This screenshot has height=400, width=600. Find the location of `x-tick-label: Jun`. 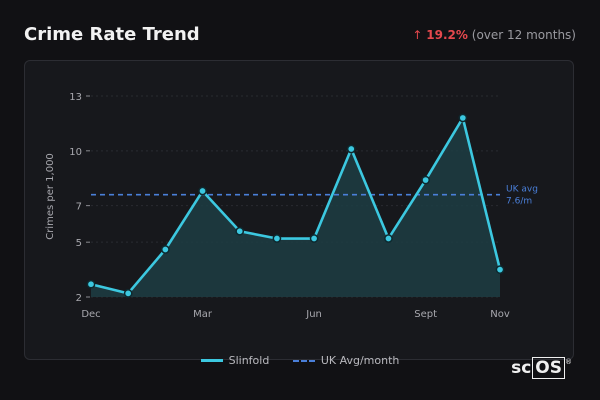

x-tick-label: Jun is located at coordinates (313, 314).